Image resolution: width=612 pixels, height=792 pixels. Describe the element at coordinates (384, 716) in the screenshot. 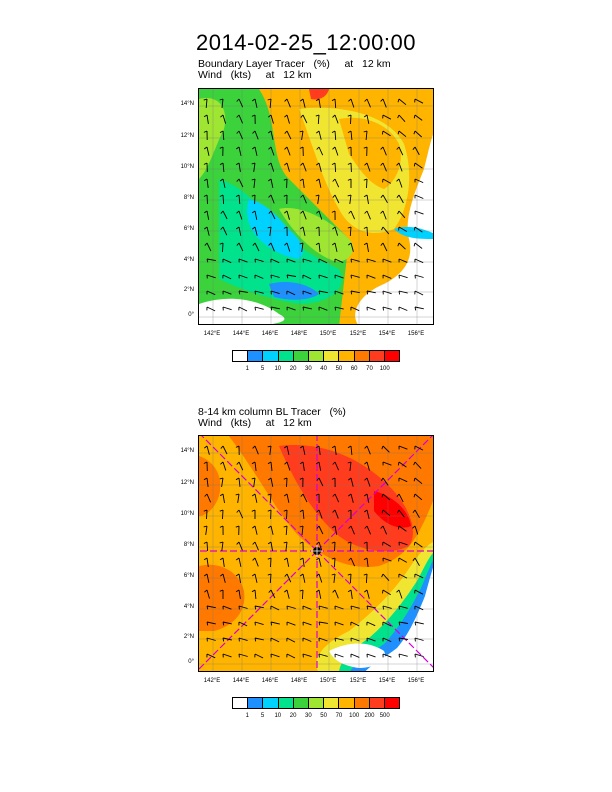

I see `colorbar-label: 500` at that location.